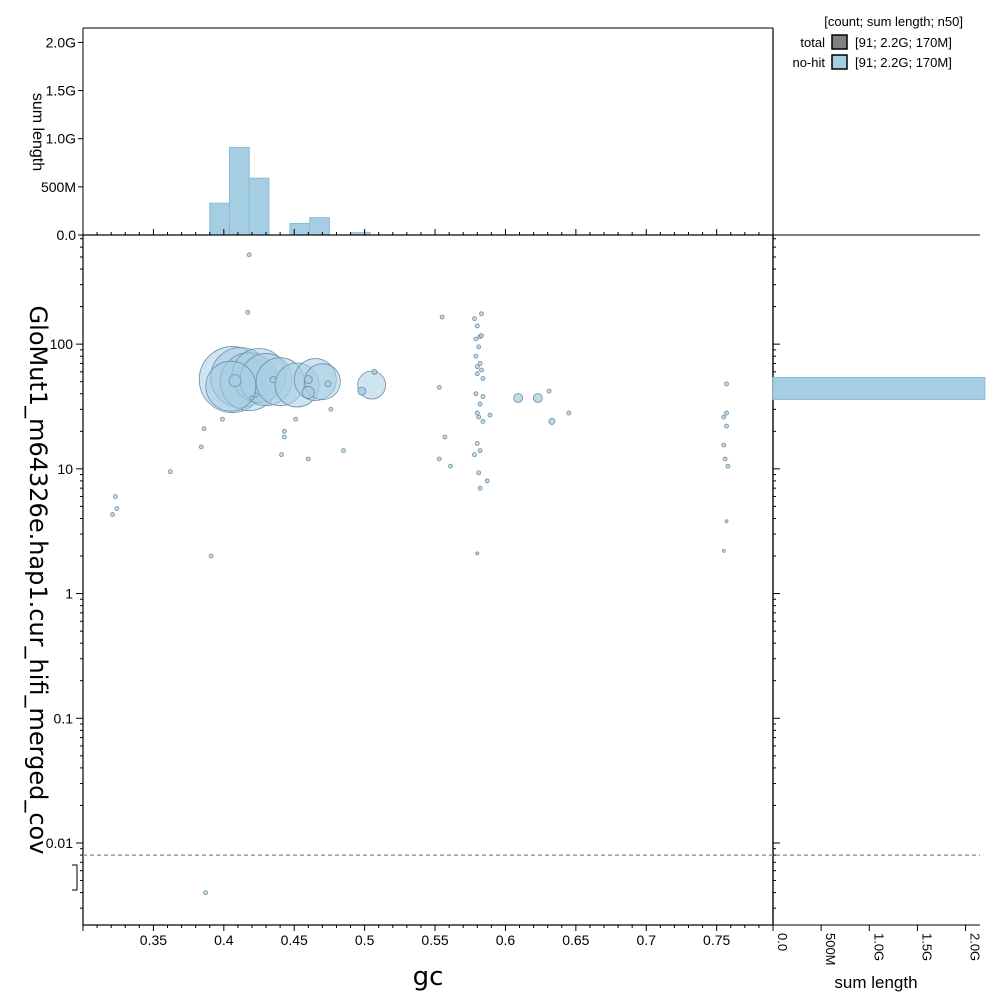 The image size is (1000, 1008). What do you see at coordinates (153, 940) in the screenshot?
I see `x-axis-tick-label: 0.35` at bounding box center [153, 940].